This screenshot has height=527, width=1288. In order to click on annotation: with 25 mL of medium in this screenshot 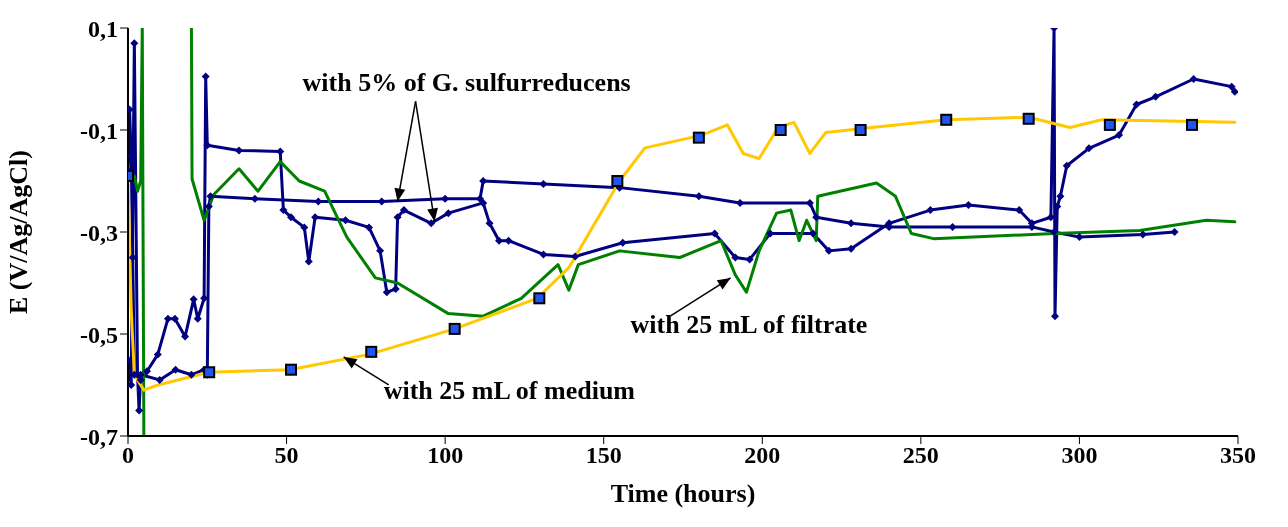, I will do `click(509, 390)`.